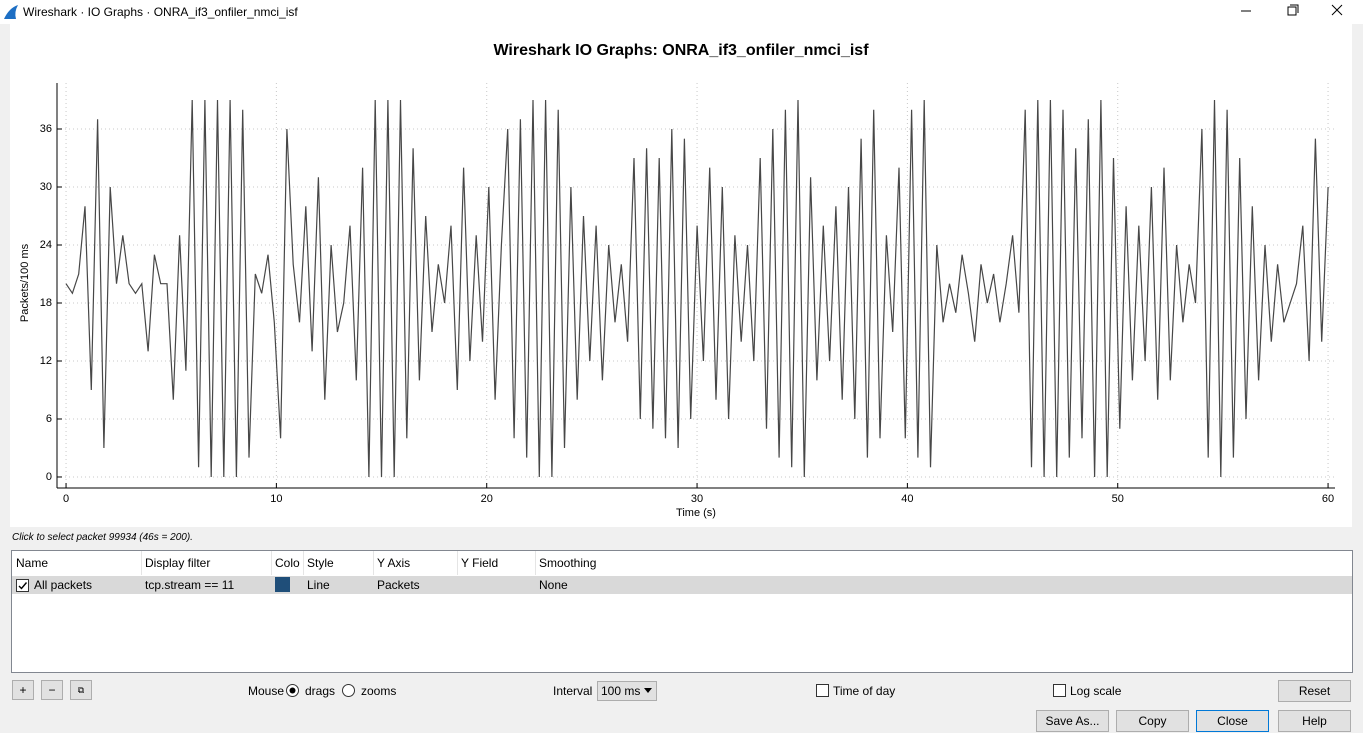  What do you see at coordinates (1296, 12) in the screenshot?
I see `window-controls` at bounding box center [1296, 12].